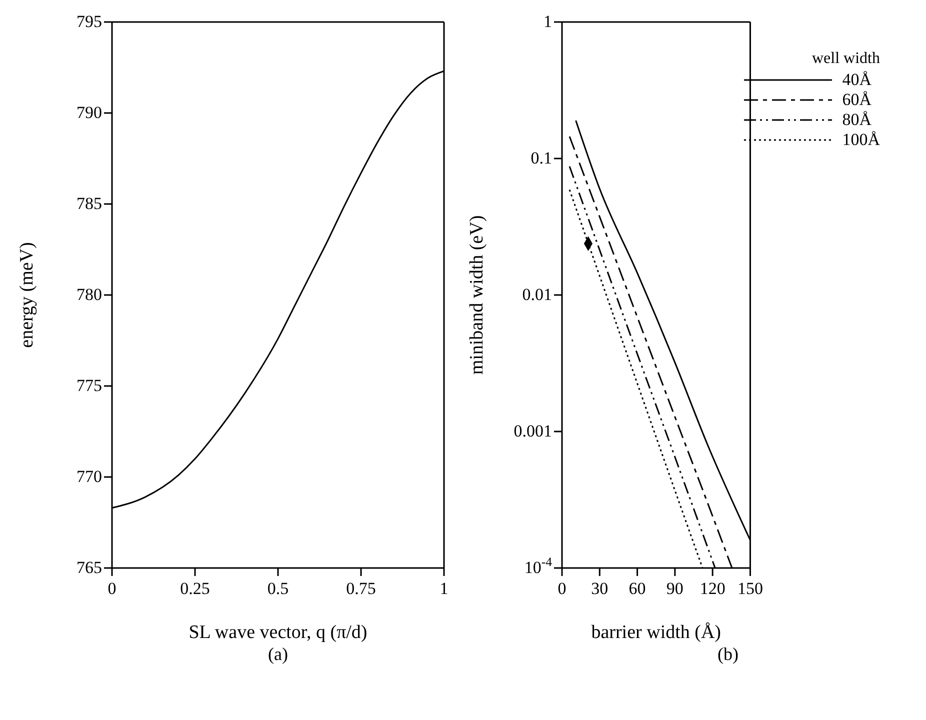  Describe the element at coordinates (444, 588) in the screenshot. I see `x-tick-label: 1` at that location.